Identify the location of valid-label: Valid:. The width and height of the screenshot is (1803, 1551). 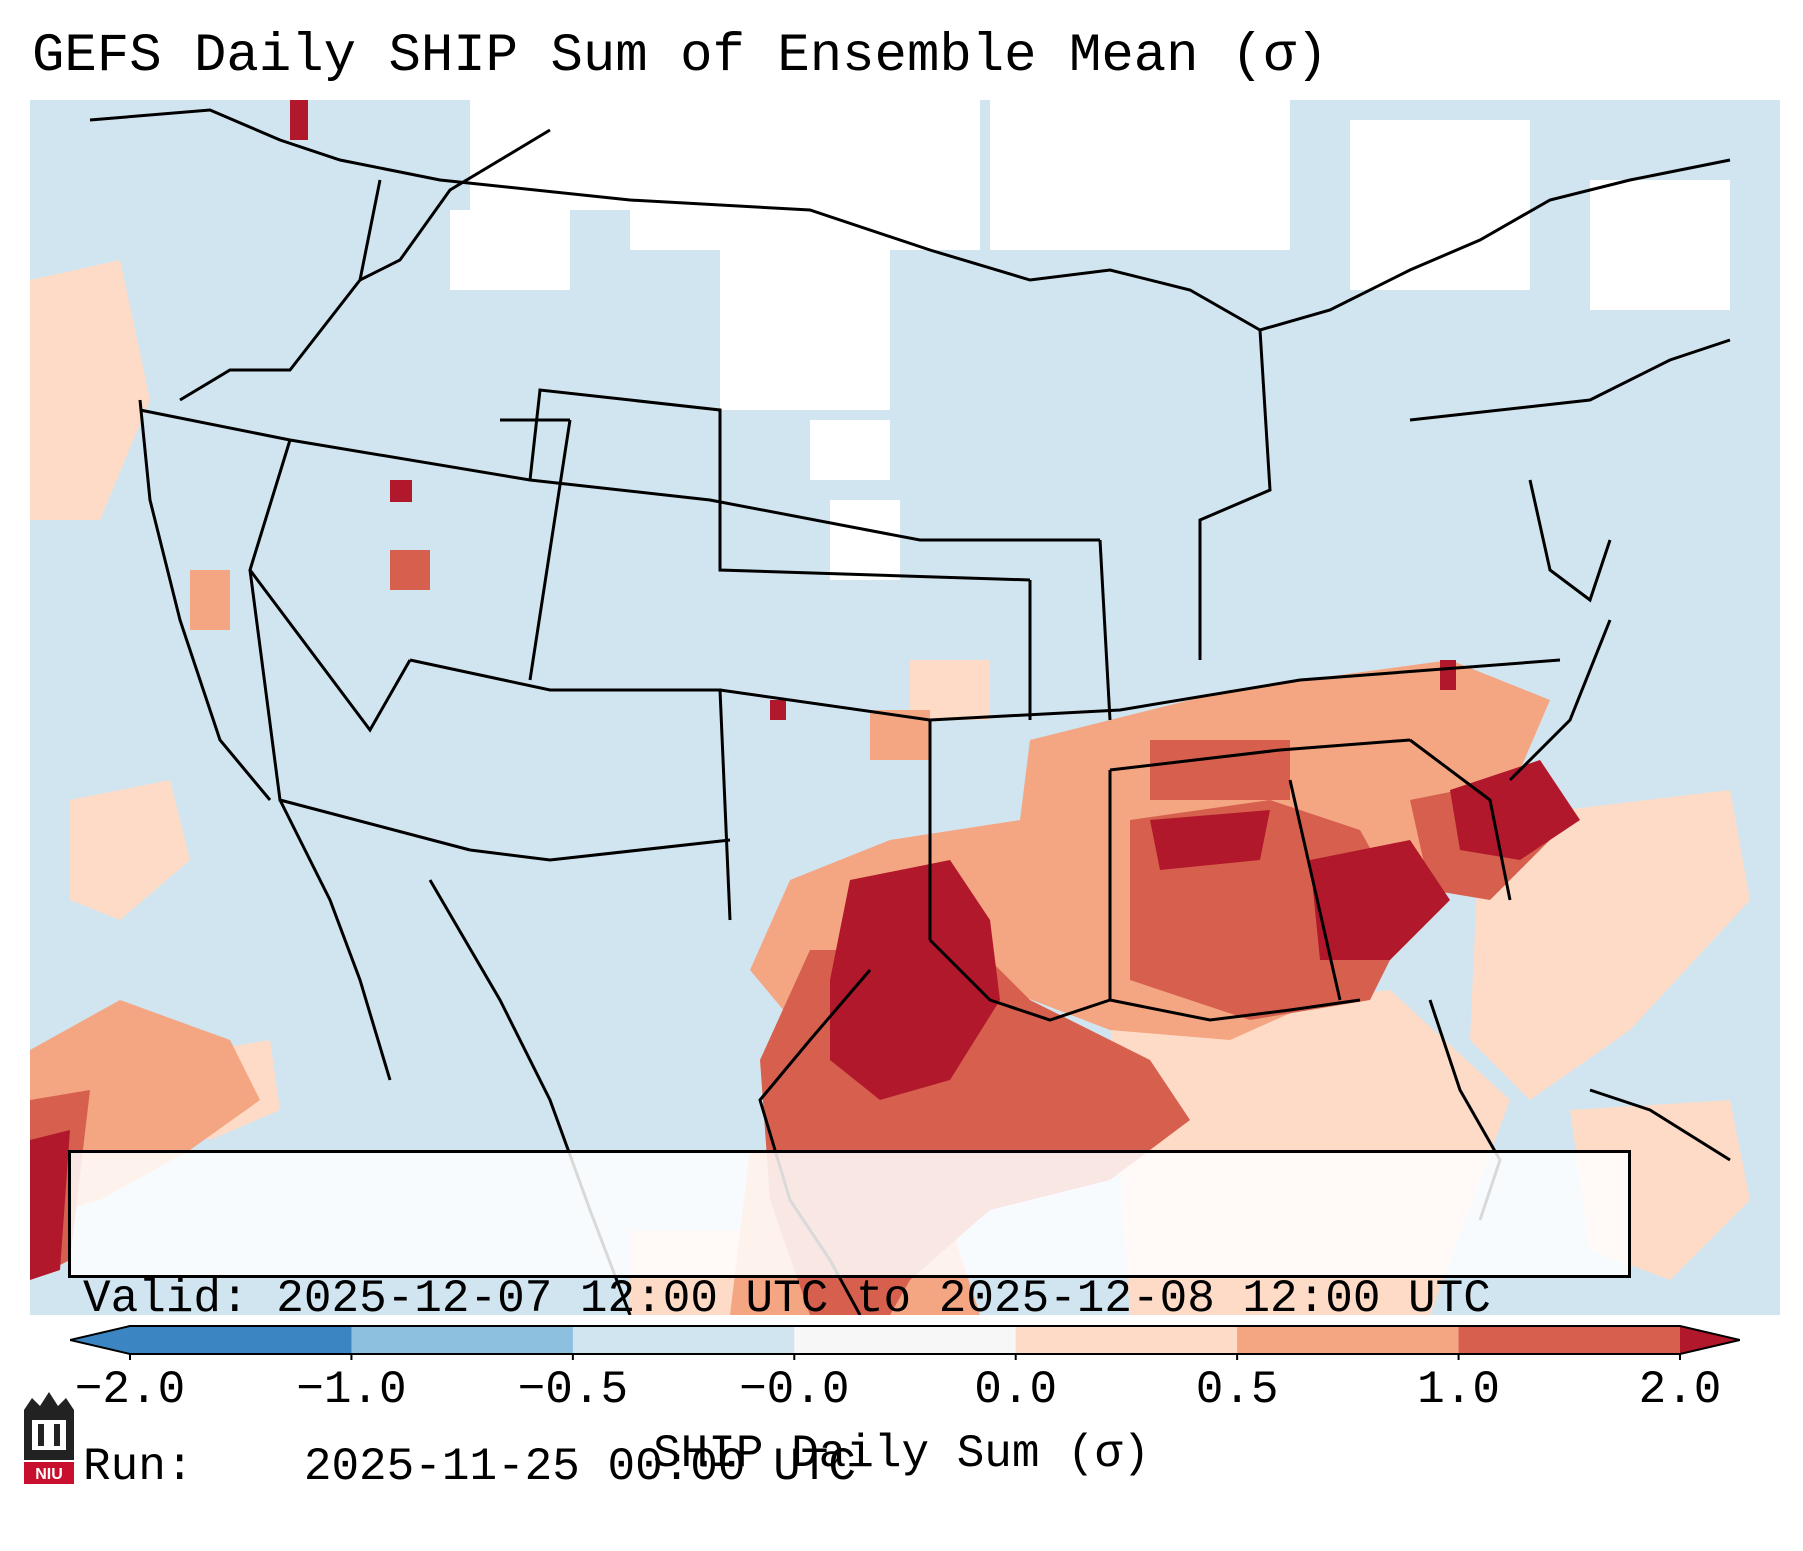
(166, 1299).